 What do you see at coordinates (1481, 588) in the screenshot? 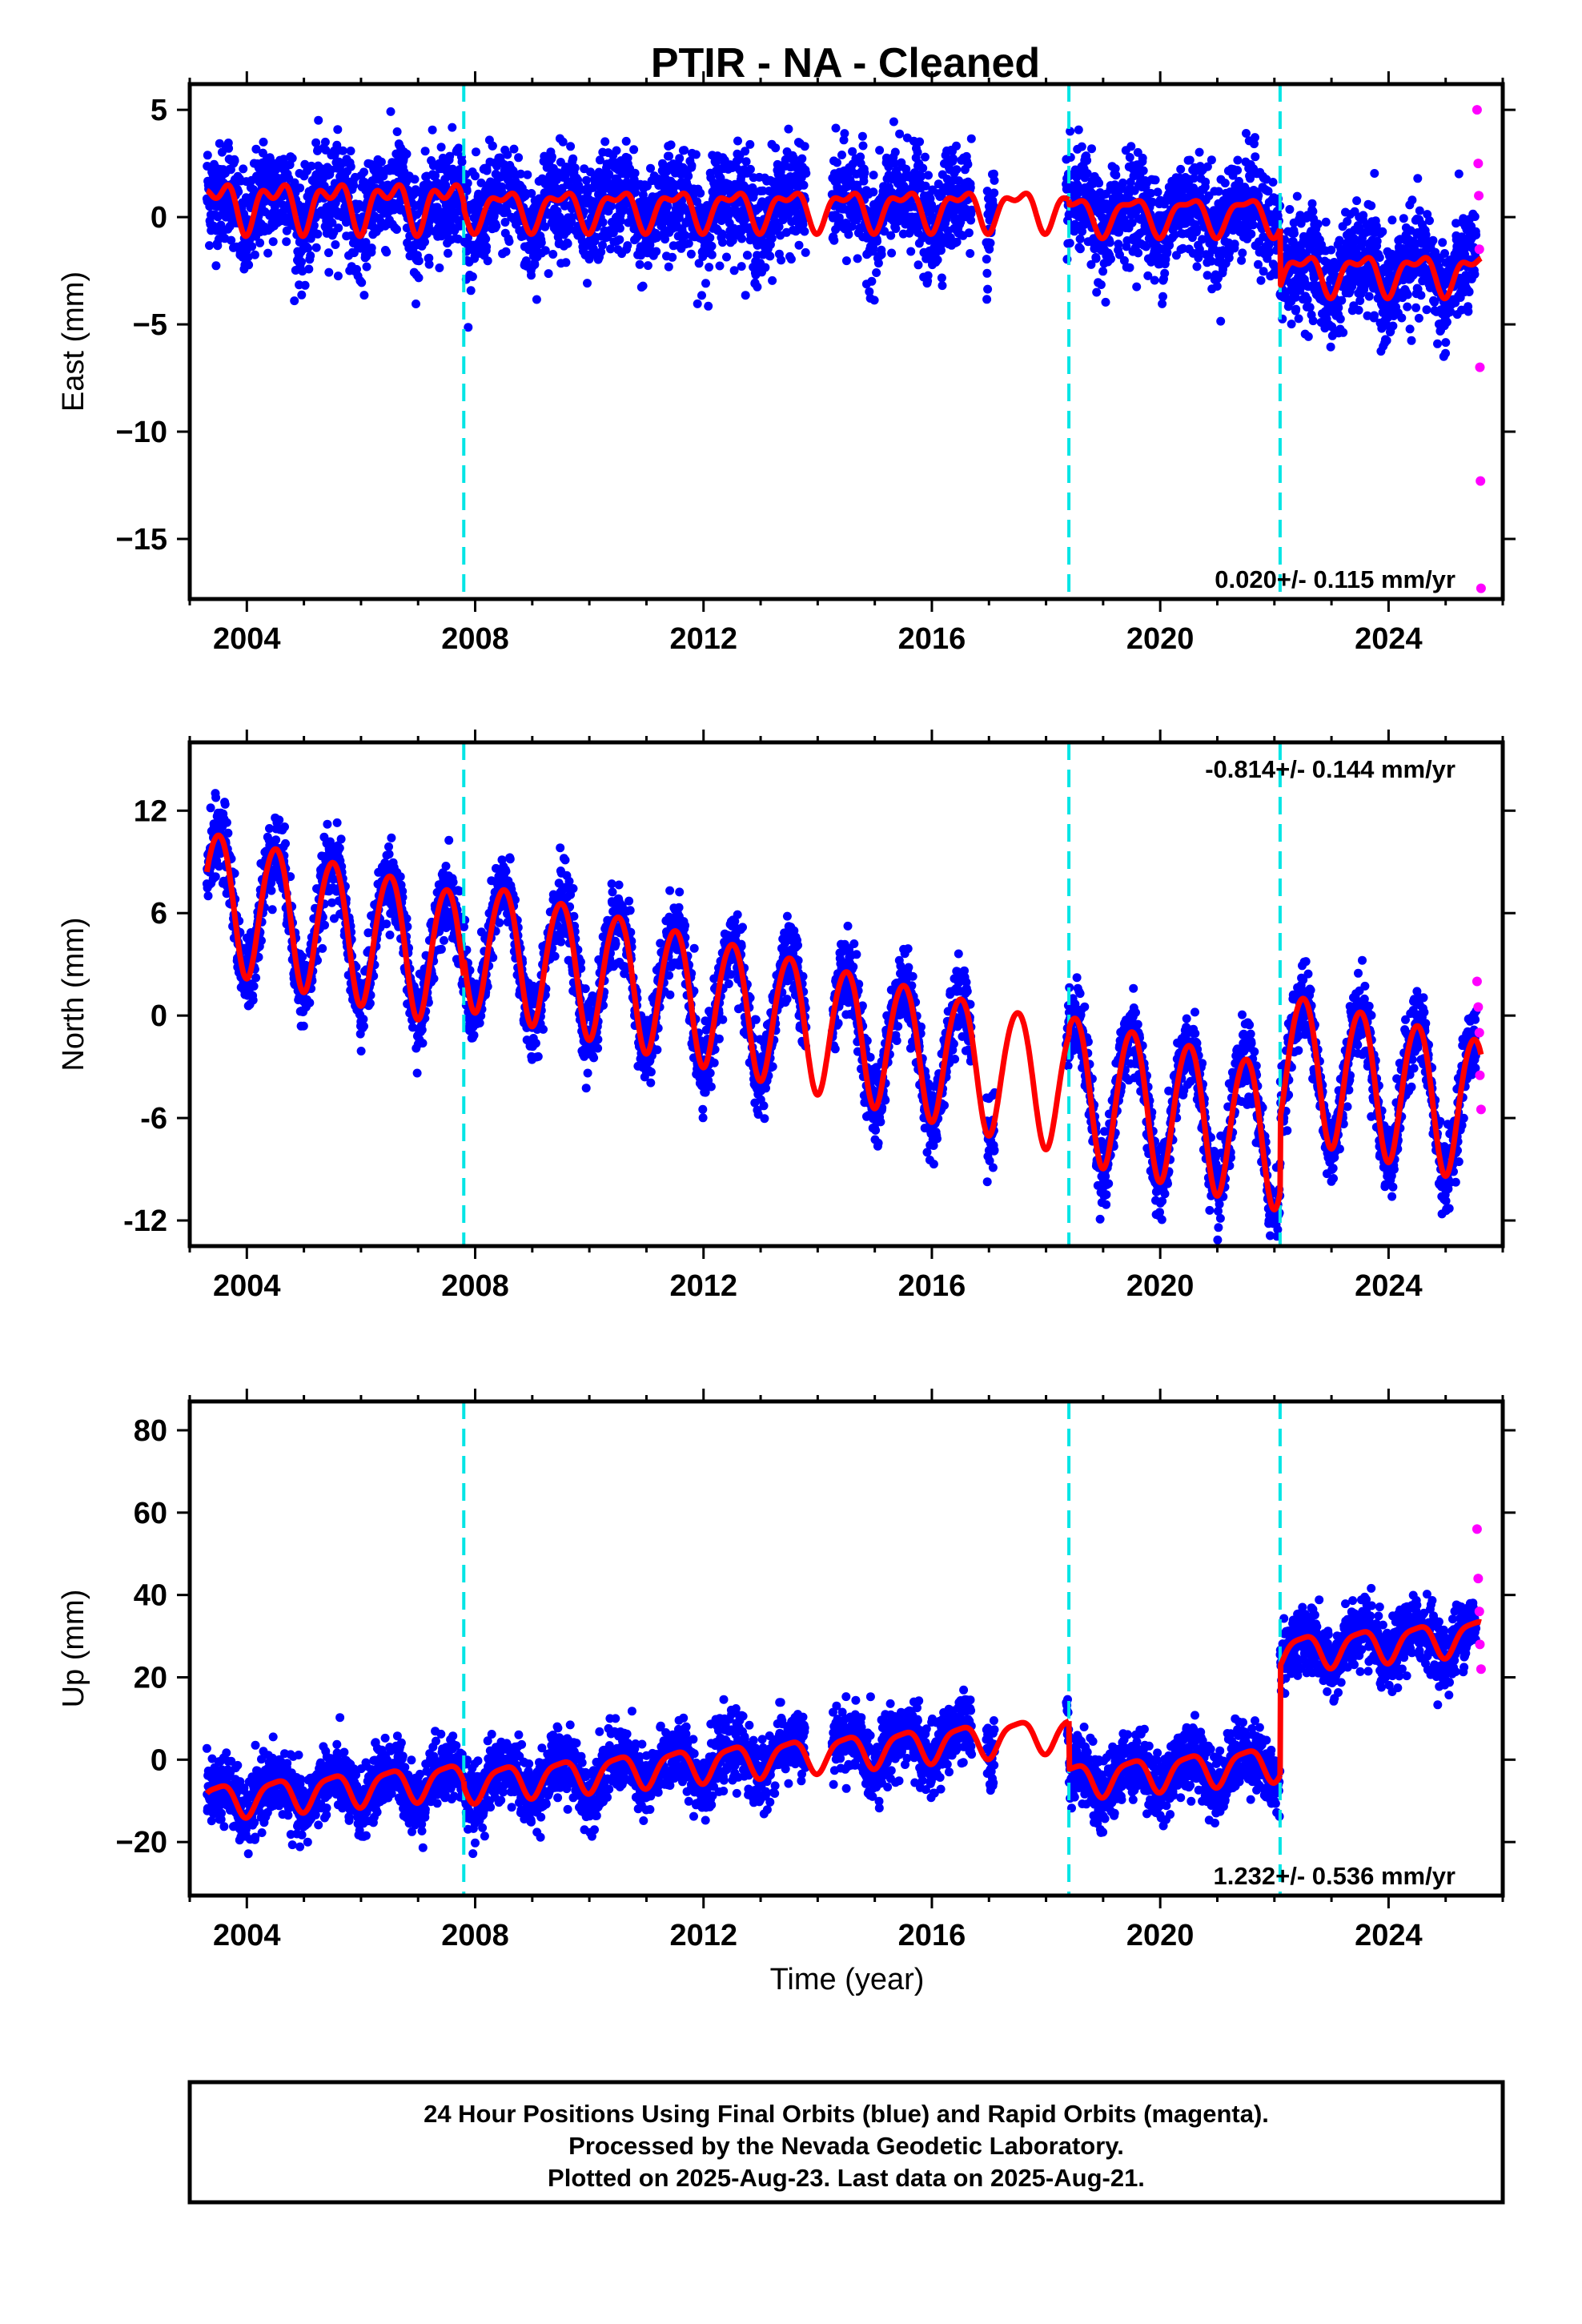
I see `rapid-orbit-point` at bounding box center [1481, 588].